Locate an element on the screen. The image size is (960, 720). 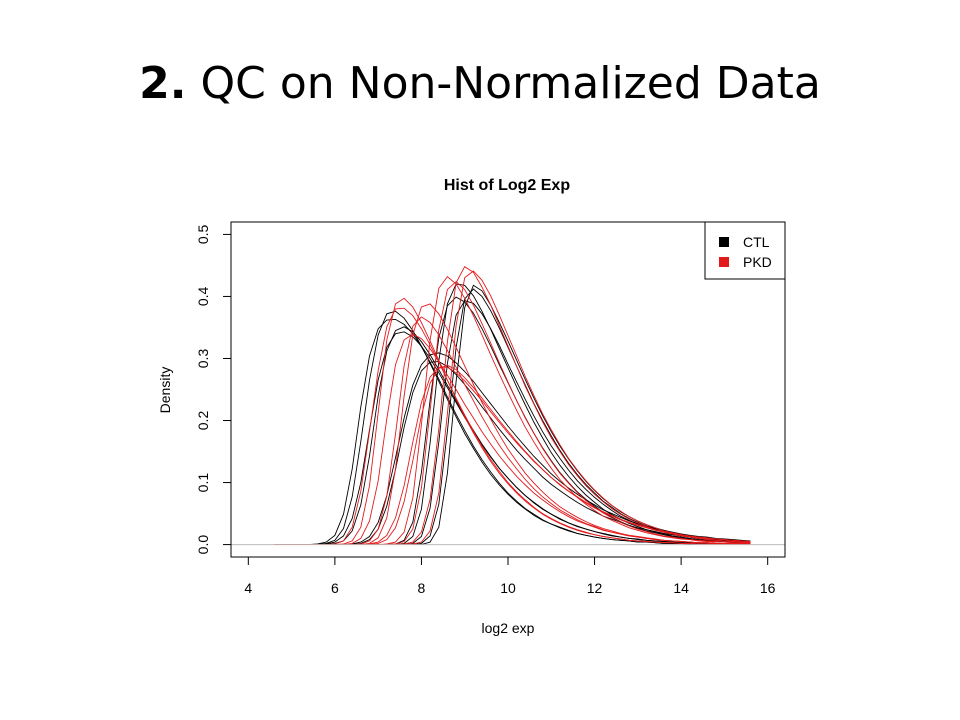
legend-swatch-ctl is located at coordinates (724, 242).